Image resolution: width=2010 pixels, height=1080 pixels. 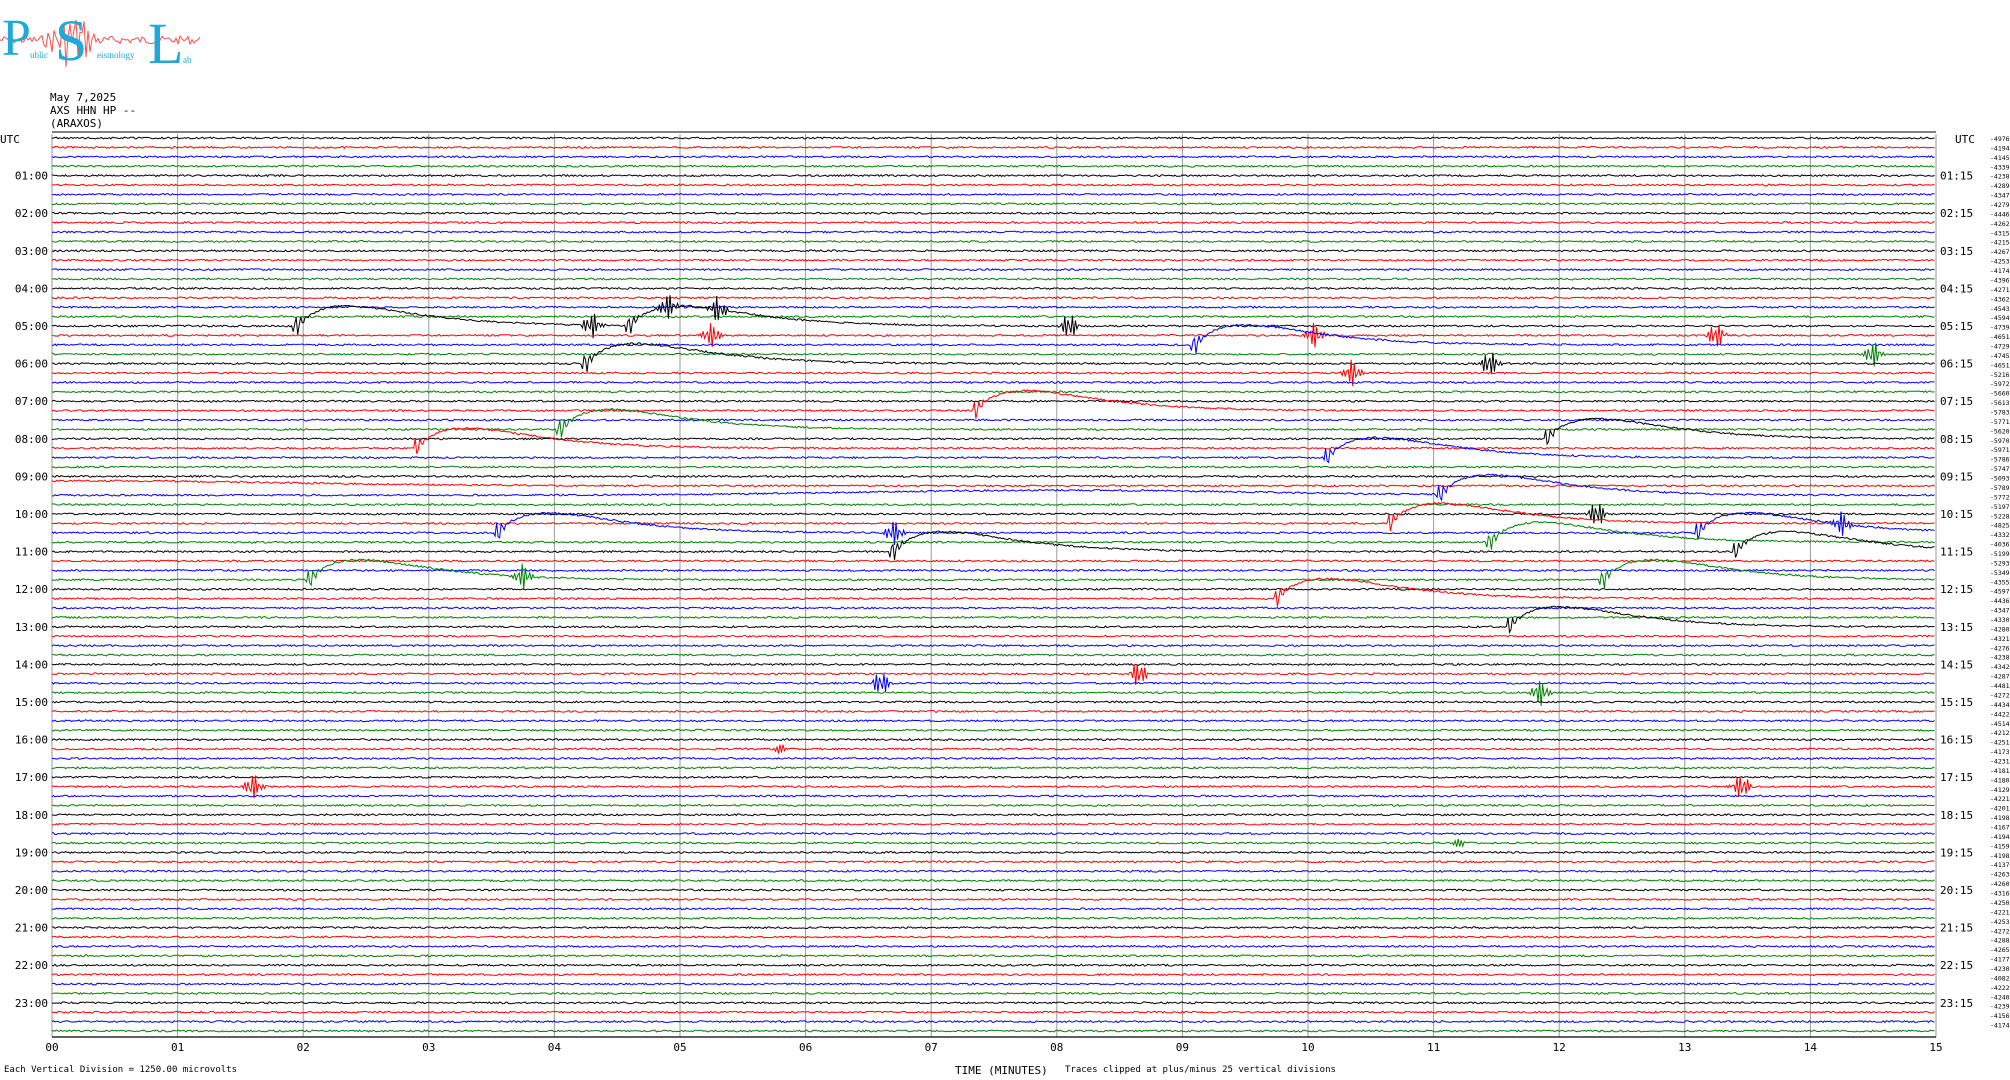 What do you see at coordinates (555, 1047) in the screenshot?
I see `x-tick-label: 04` at bounding box center [555, 1047].